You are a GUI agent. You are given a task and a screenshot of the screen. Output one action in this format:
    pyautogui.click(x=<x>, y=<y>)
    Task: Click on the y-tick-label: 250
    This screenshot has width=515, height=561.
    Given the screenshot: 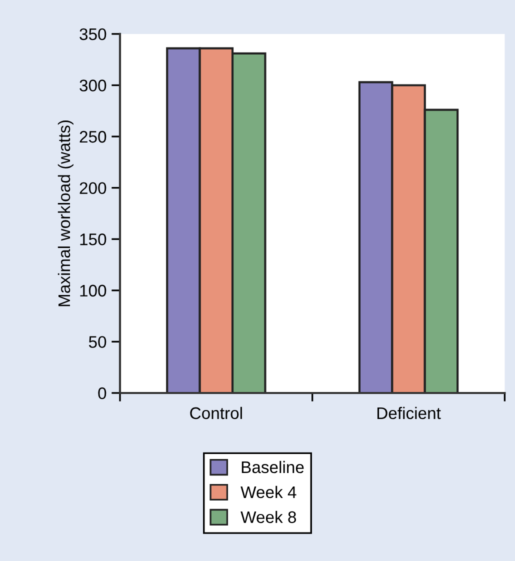 What is the action you would take?
    pyautogui.click(x=93, y=136)
    